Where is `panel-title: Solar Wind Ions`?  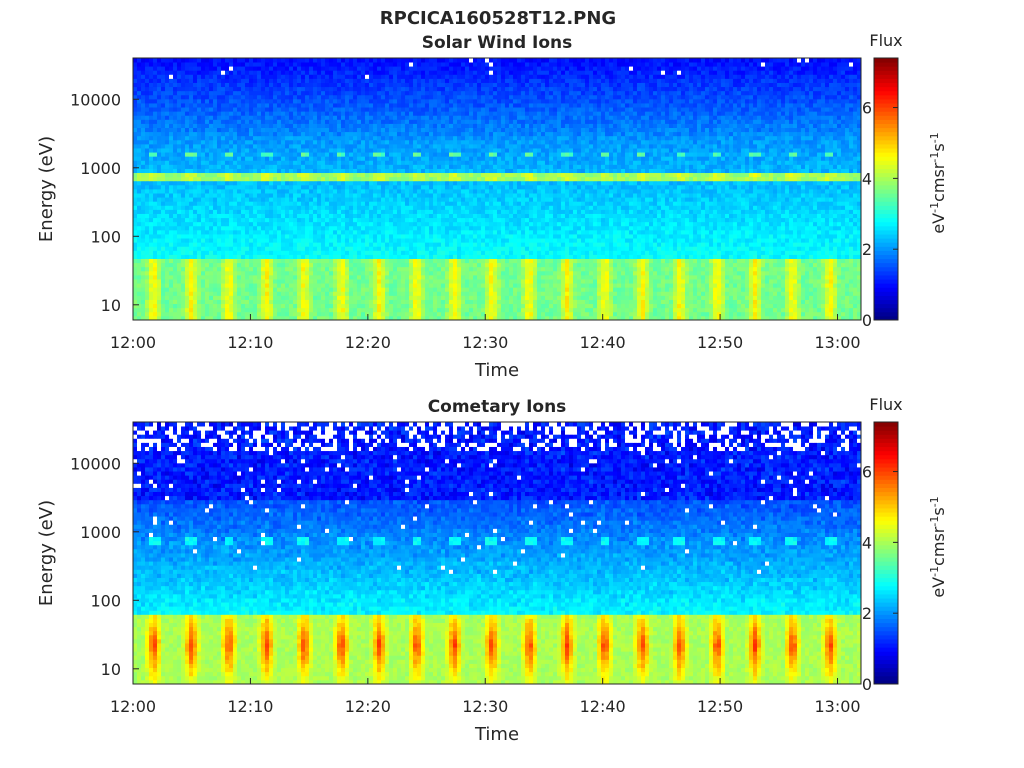 panel-title: Solar Wind Ions is located at coordinates (497, 43).